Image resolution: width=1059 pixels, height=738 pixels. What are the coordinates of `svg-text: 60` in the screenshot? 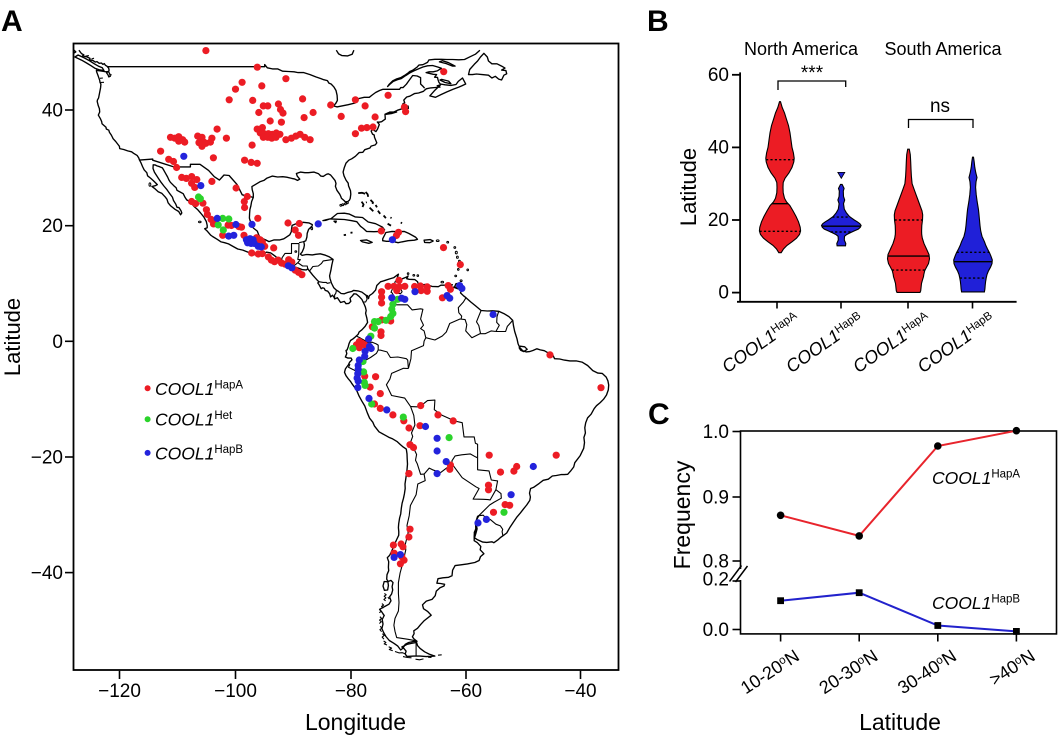 It's located at (718, 75).